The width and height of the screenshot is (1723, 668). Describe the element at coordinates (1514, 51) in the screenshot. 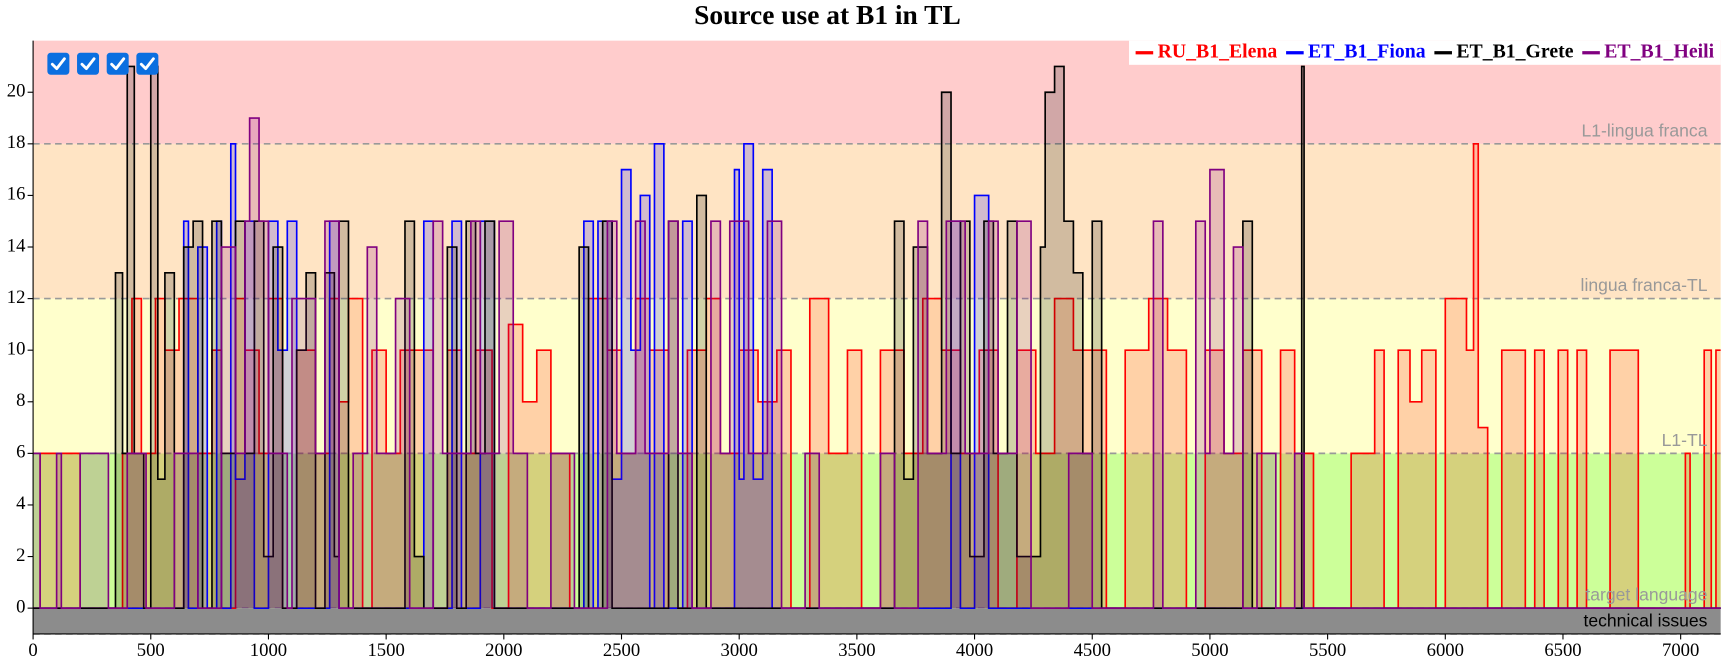

I see `legend-label: ET_B1_Grete` at that location.